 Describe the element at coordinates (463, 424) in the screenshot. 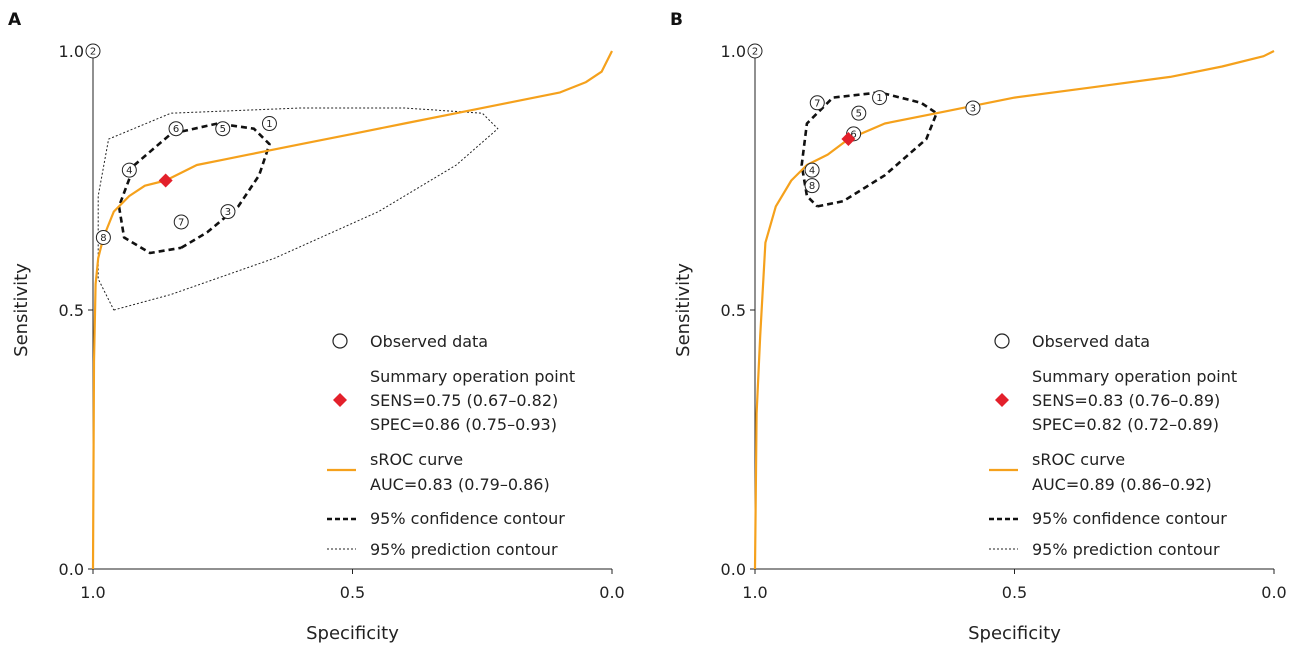

I see `legend-summary-spec: SPEC=0.86 (0.75–0.93)` at that location.